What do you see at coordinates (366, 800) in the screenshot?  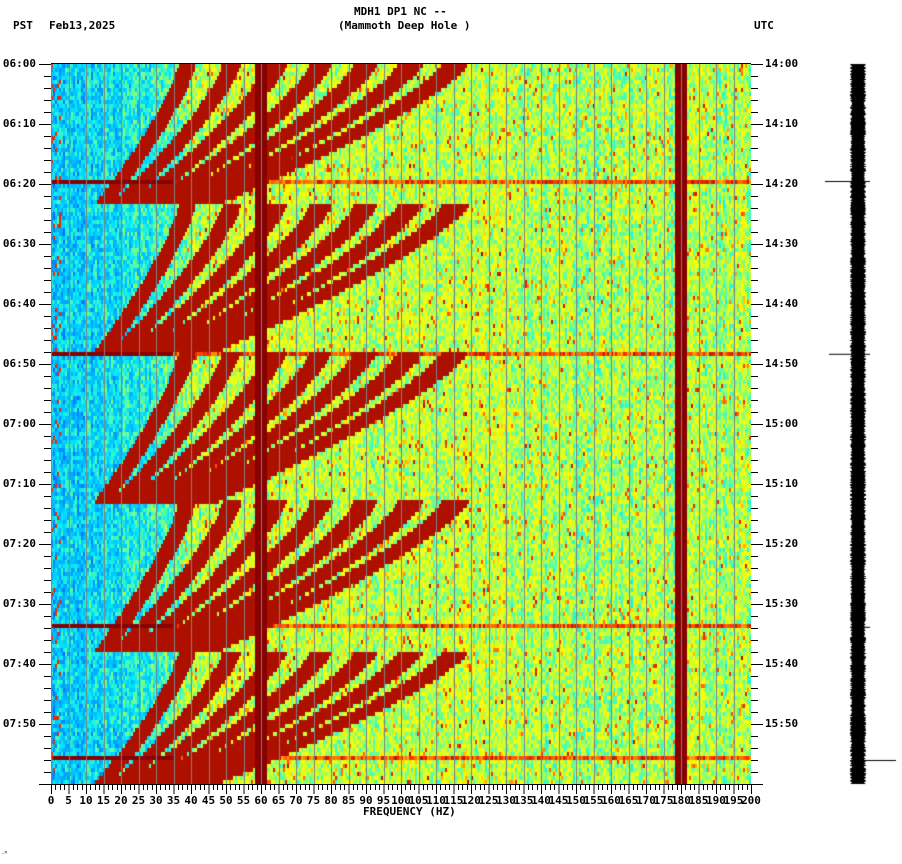 I see `frequency-tick-label: 90` at bounding box center [366, 800].